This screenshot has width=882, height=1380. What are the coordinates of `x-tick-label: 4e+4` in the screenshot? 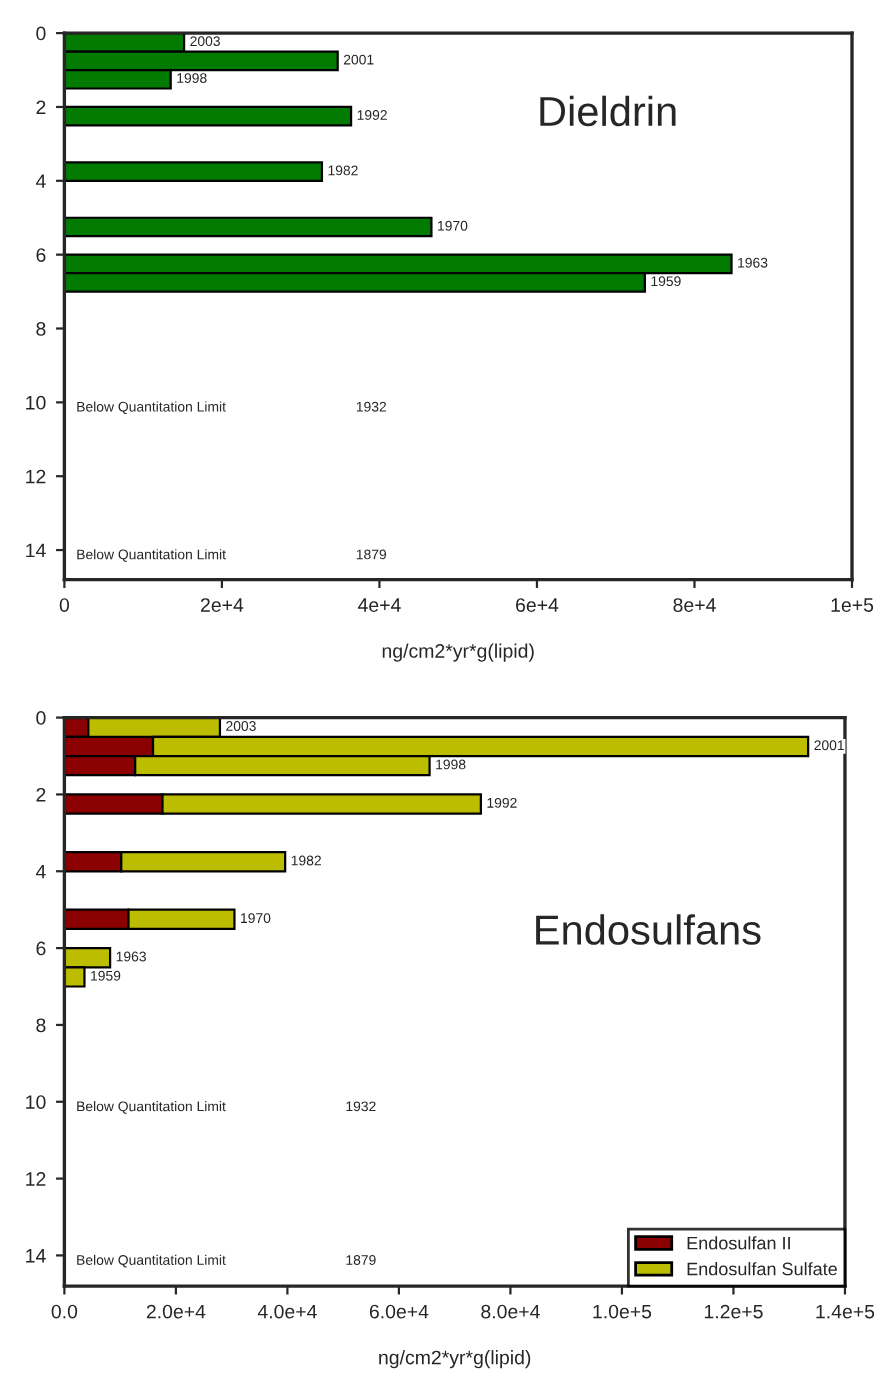 It's located at (379, 605).